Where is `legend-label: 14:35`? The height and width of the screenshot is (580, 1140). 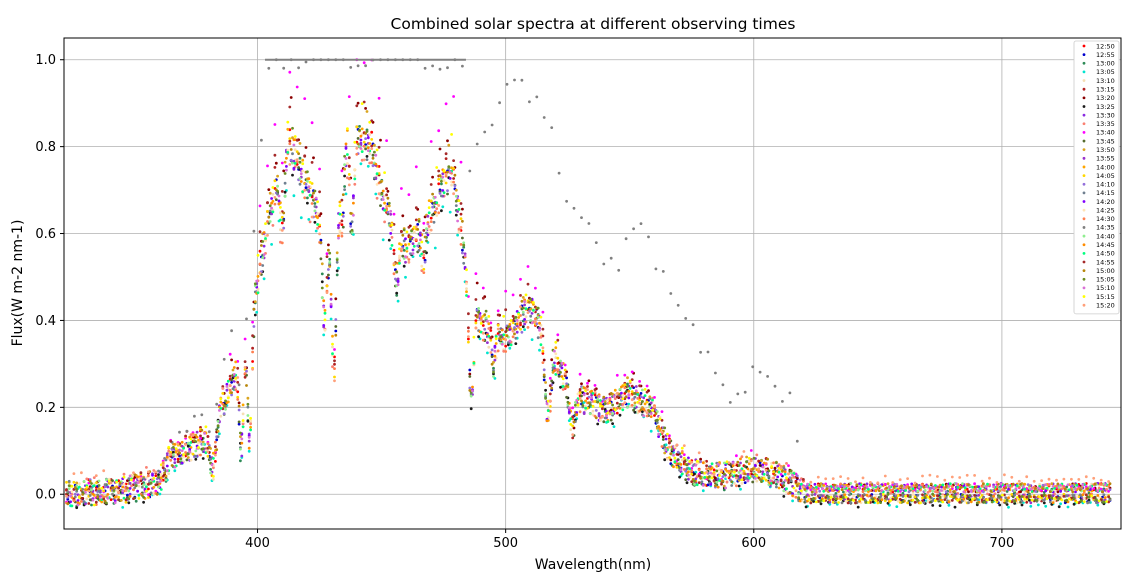
legend-label: 14:35 is located at coordinates (1105, 228).